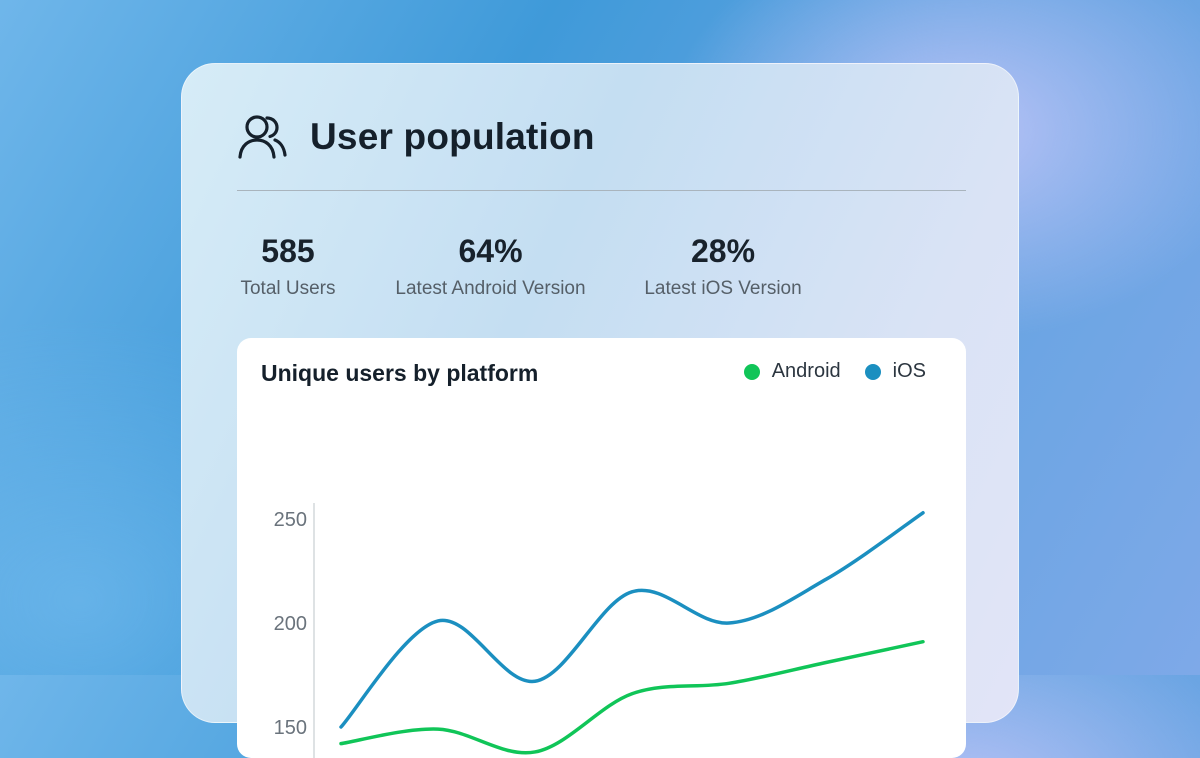 This screenshot has height=758, width=1200. What do you see at coordinates (806, 371) in the screenshot?
I see `legend-label: Android` at bounding box center [806, 371].